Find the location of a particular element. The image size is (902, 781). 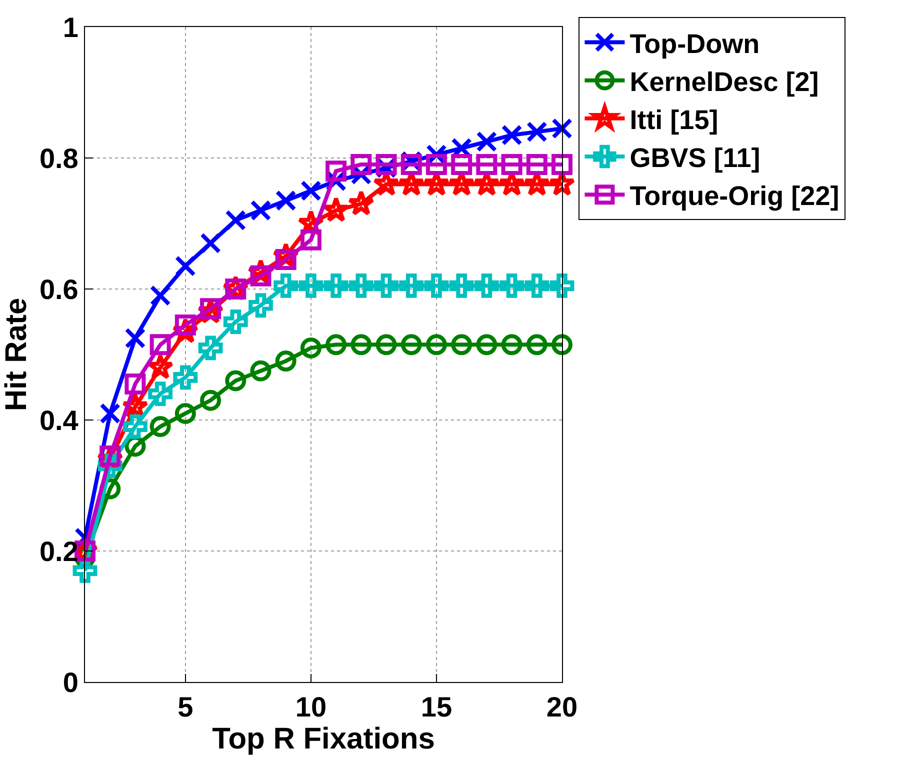

x-tick-label: 20 is located at coordinates (562, 707).